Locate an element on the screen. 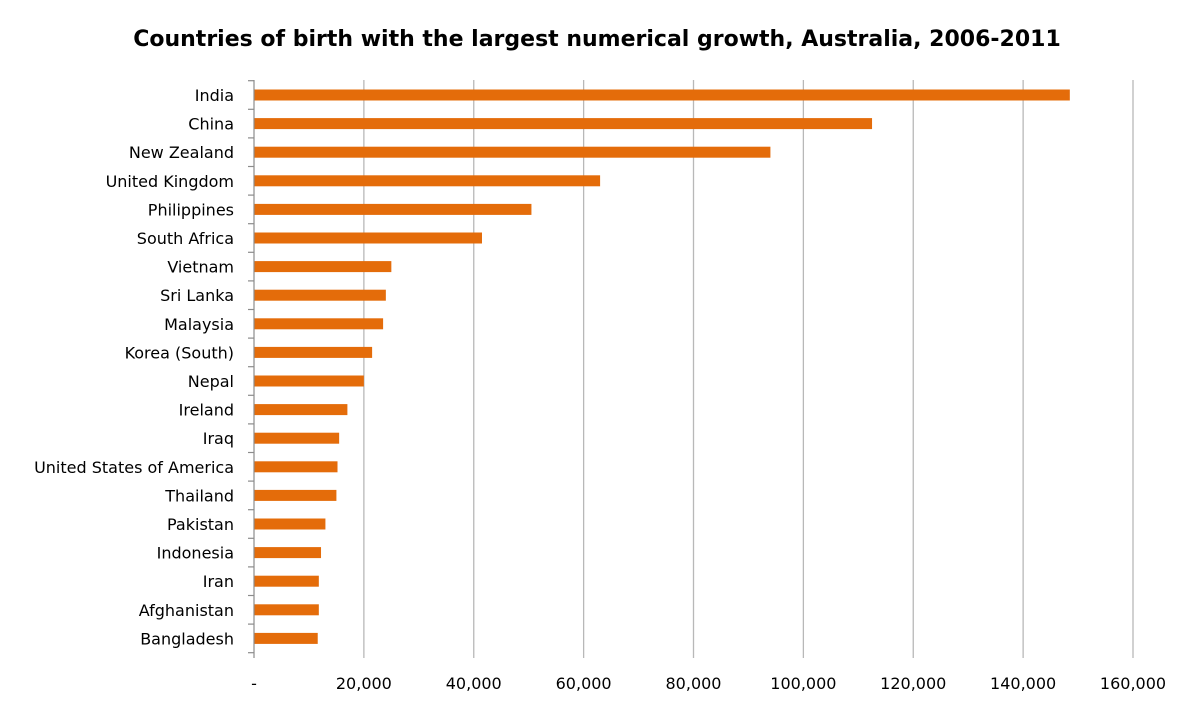 Image resolution: width=1199 pixels, height=709 pixels. category-label-united-states-of-america: United States of America is located at coordinates (134, 467).